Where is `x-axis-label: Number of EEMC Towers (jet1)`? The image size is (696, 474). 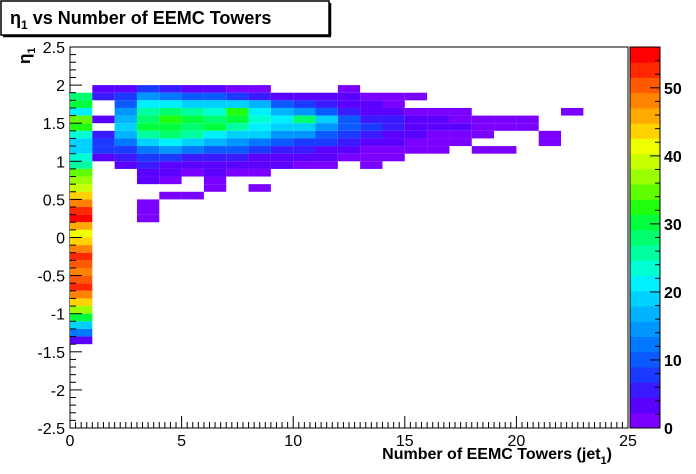
x-axis-label: Number of EEMC Towers (jet1) is located at coordinates (497, 456).